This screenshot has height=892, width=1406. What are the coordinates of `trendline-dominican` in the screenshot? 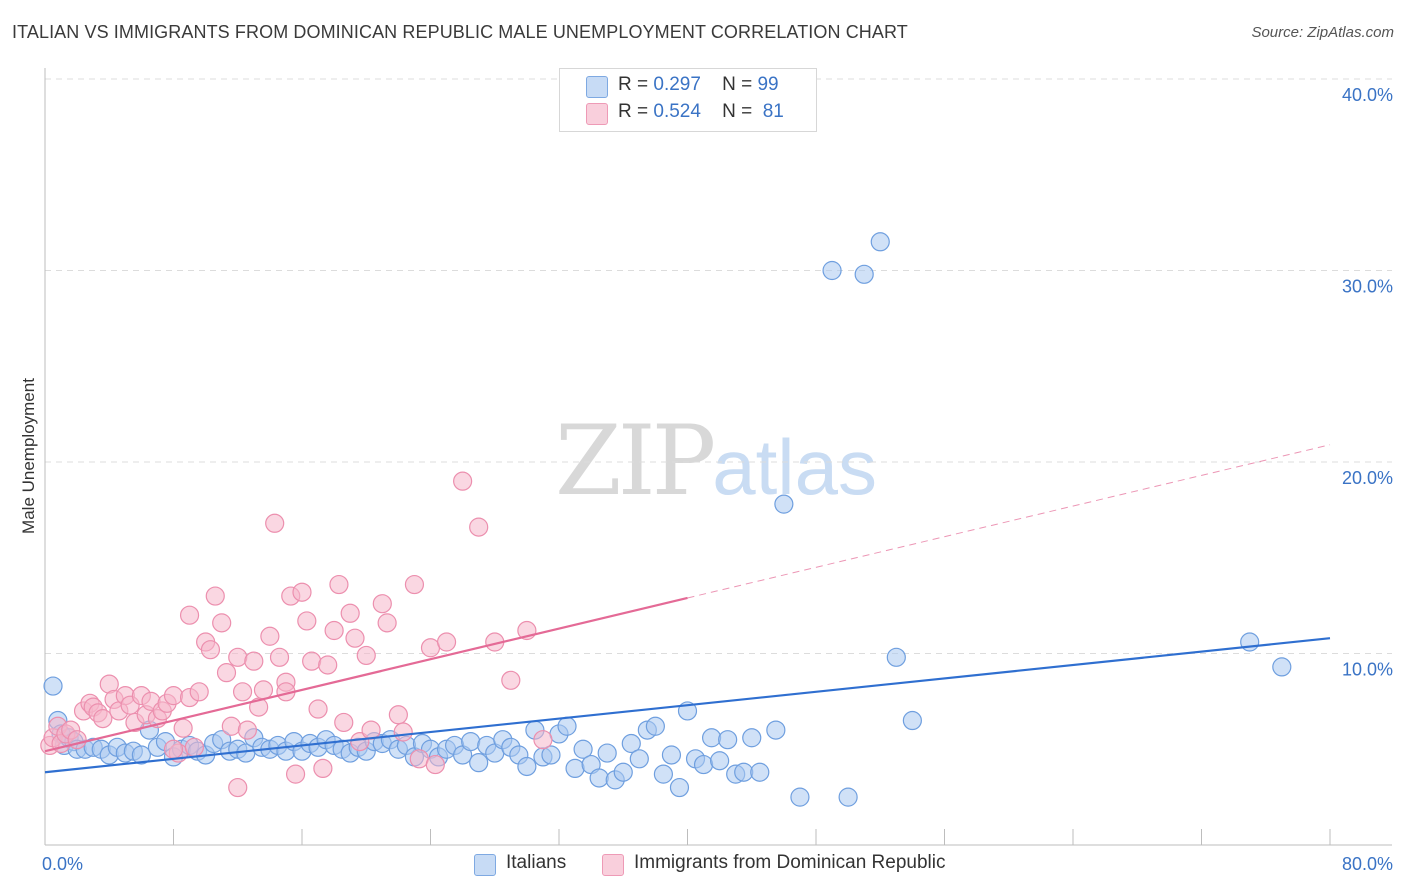 It's located at (366, 674).